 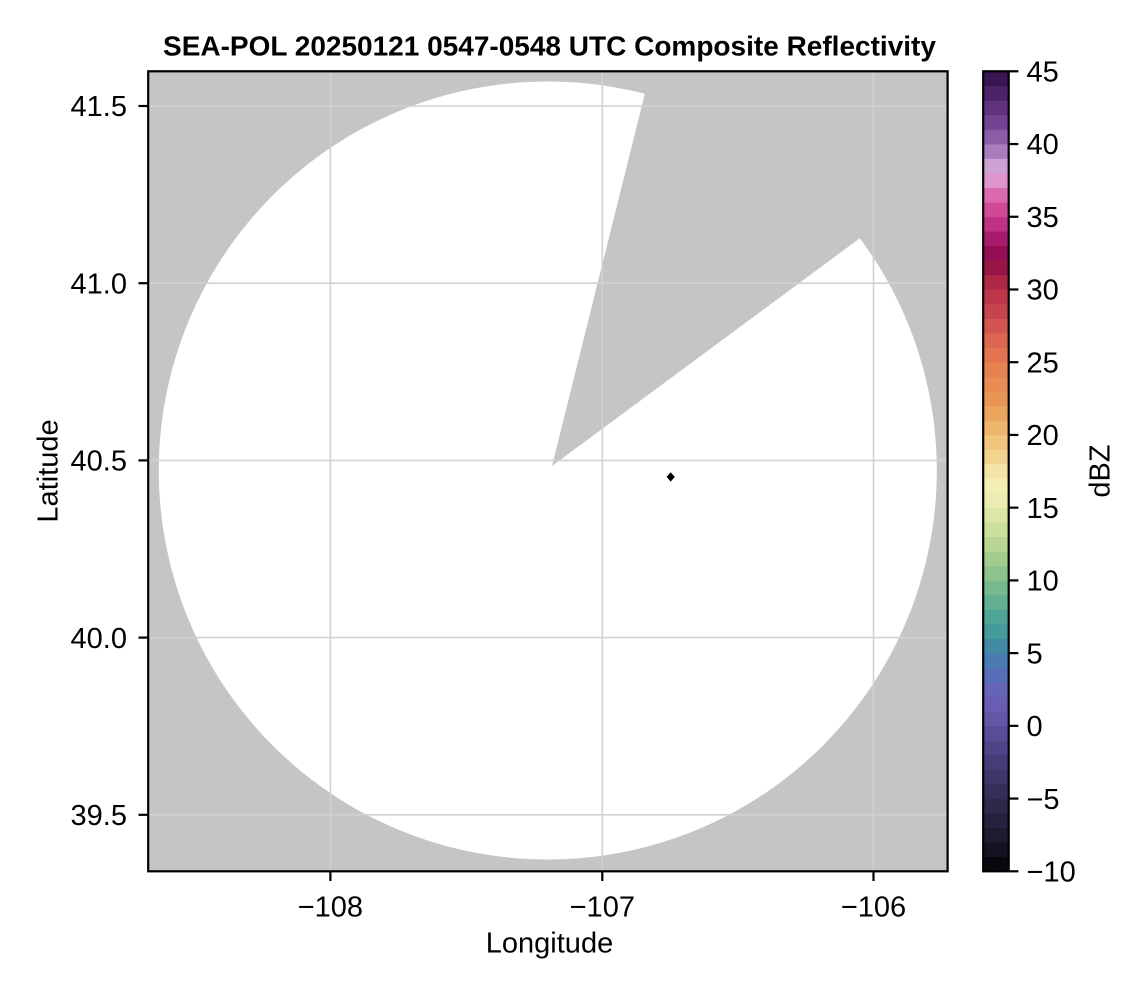 What do you see at coordinates (602, 908) in the screenshot?
I see `svg-text: −107` at bounding box center [602, 908].